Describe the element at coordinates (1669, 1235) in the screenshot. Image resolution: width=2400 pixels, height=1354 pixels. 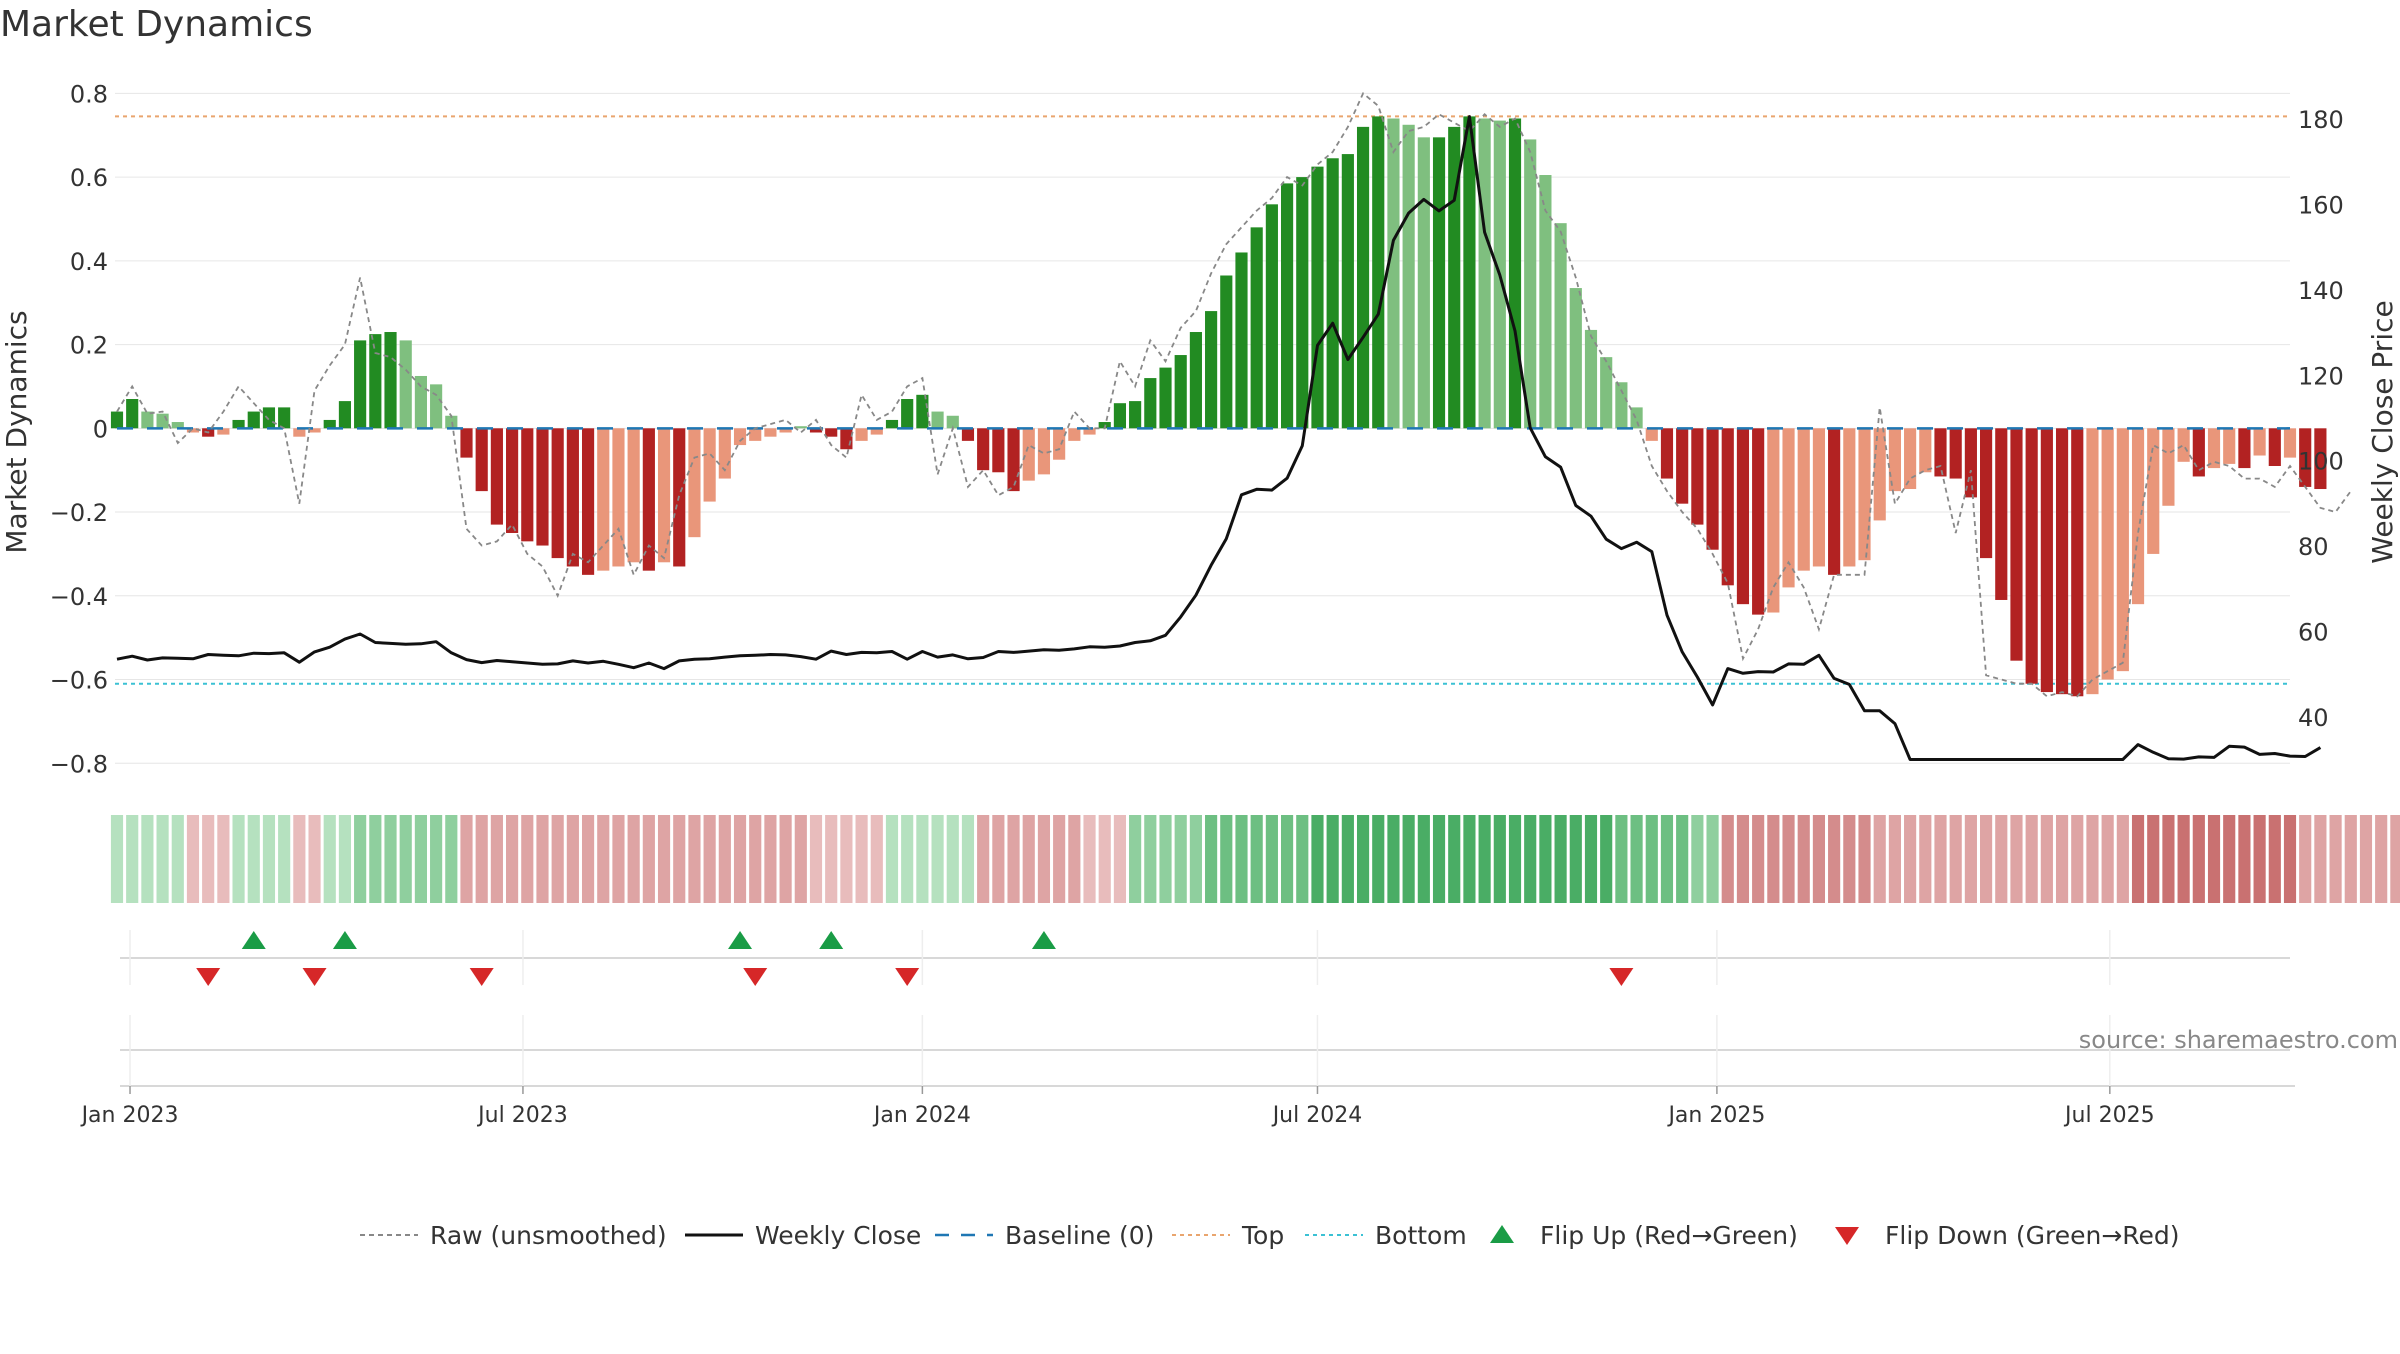
I see `legend-label-flip_up: Flip Up (Red→Green)` at that location.